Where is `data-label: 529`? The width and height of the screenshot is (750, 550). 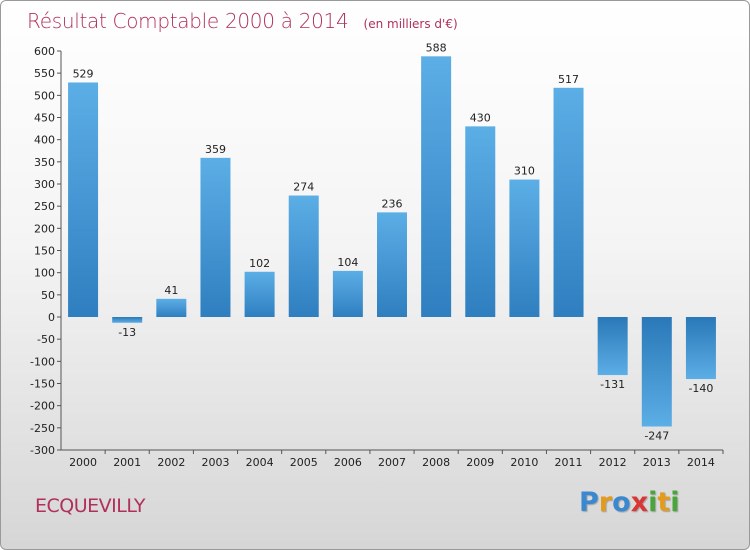
data-label: 529 is located at coordinates (83, 73).